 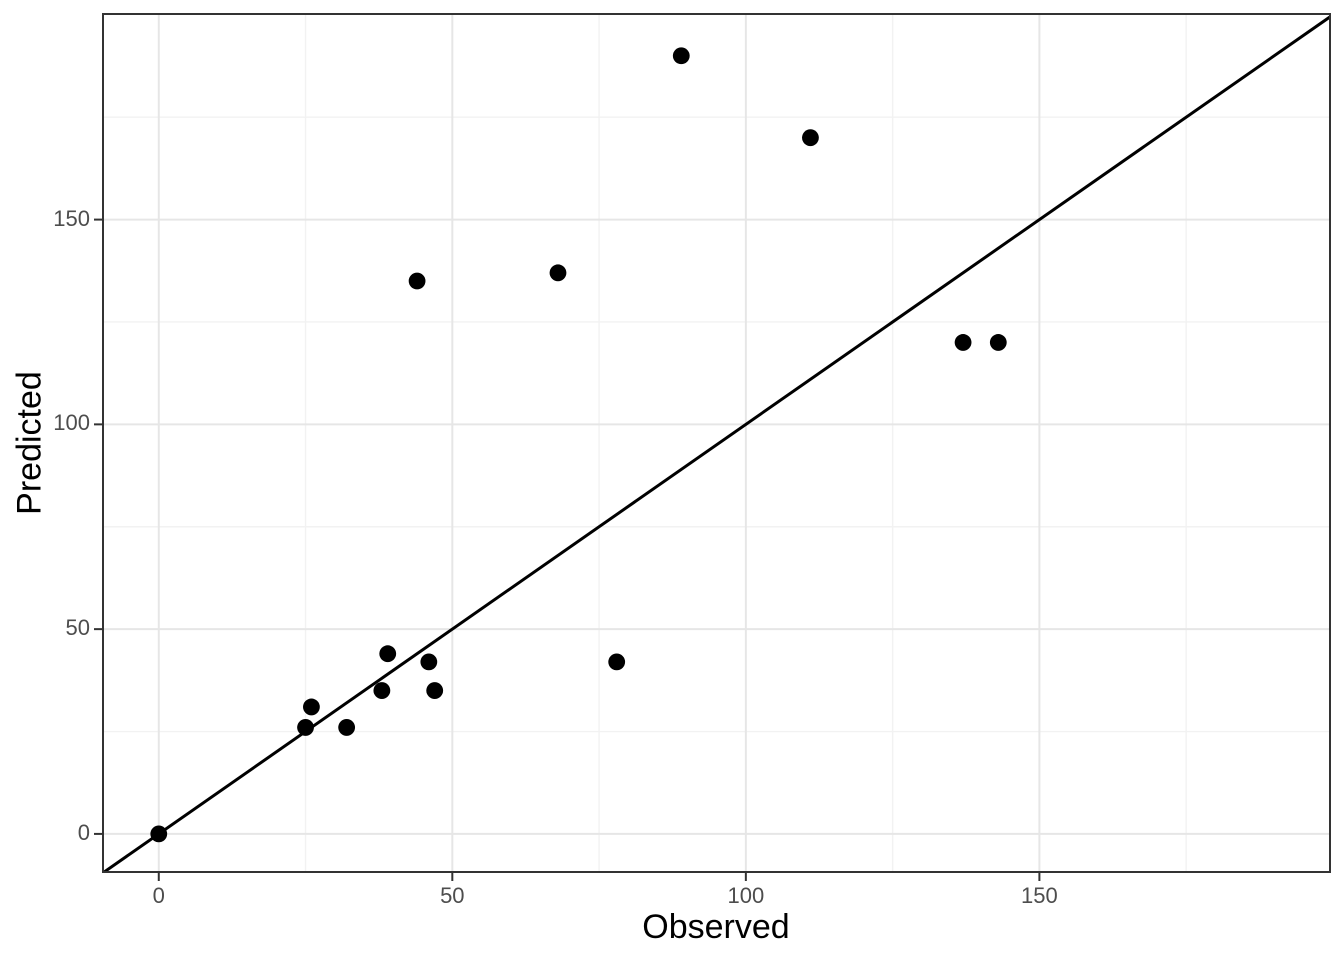 What do you see at coordinates (77, 628) in the screenshot?
I see `y-tick-label: 50` at bounding box center [77, 628].